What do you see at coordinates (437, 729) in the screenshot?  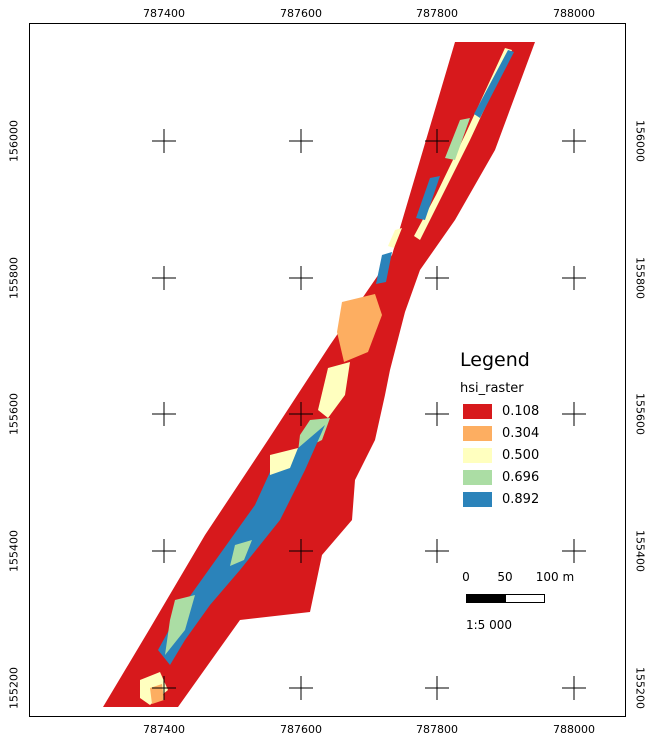 I see `x-tick-bottom: 787800` at bounding box center [437, 729].